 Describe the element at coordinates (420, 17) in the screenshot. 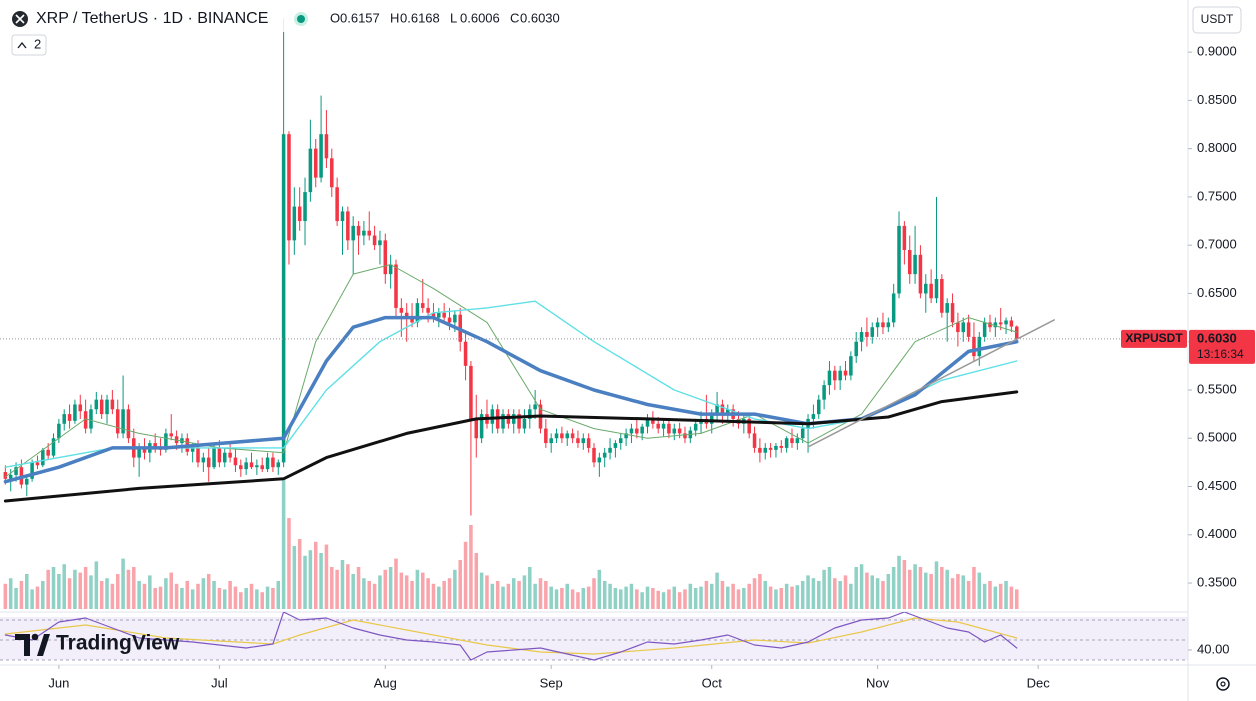

I see `ohlc-value: 0.6168` at that location.